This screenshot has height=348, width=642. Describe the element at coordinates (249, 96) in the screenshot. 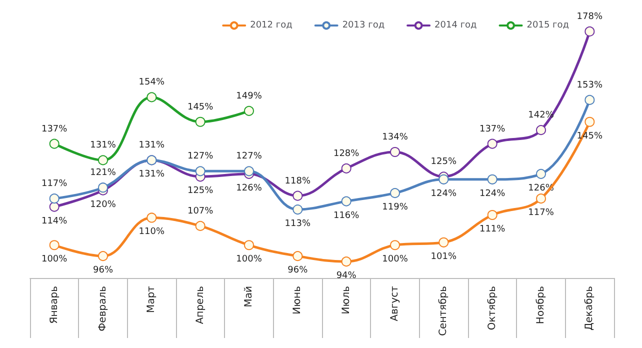

I see `data-label: 149%` at that location.